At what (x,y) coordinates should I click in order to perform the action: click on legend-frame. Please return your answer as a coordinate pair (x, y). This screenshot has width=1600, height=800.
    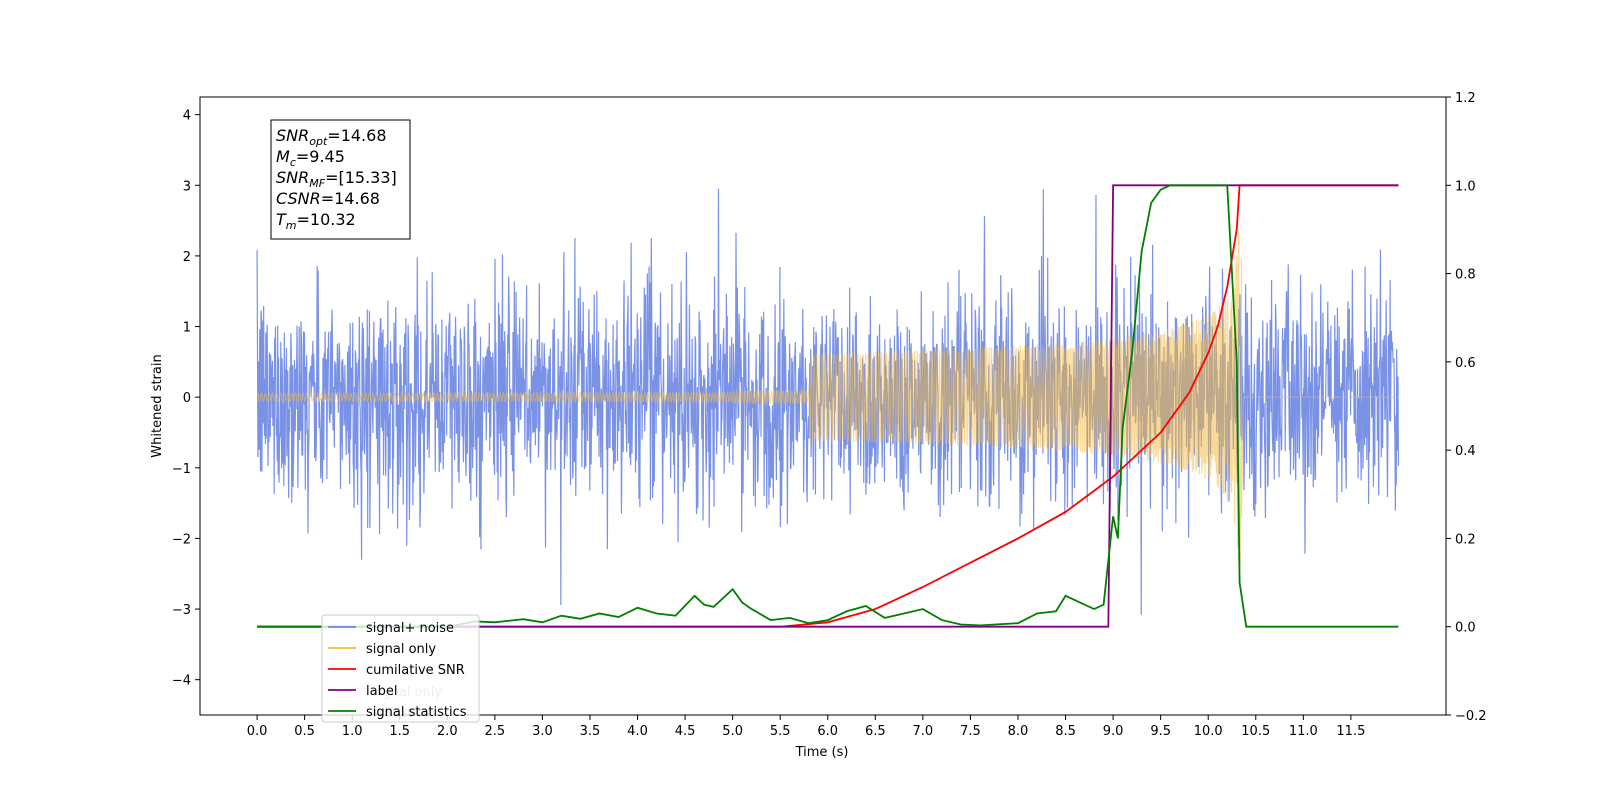
    Looking at the image, I should click on (400, 668).